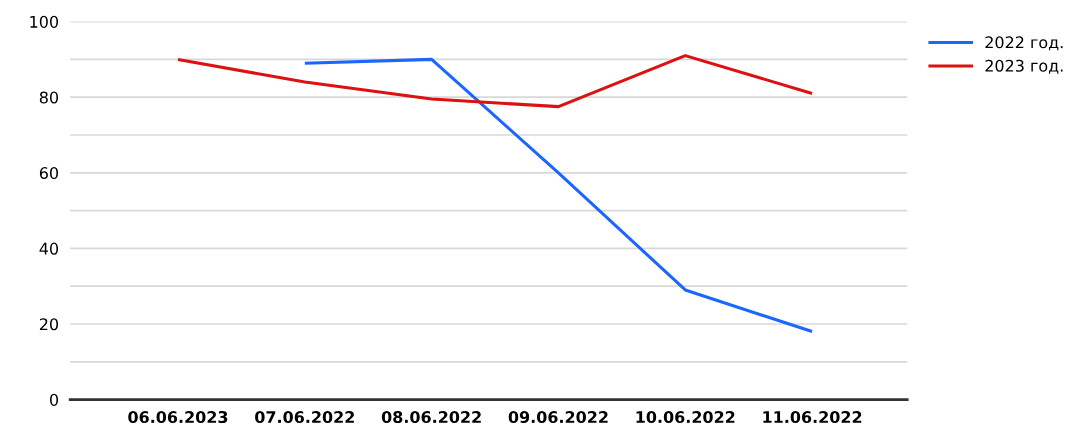 The image size is (1080, 432). Describe the element at coordinates (44, 21) in the screenshot. I see `y-tick-label: 100` at that location.